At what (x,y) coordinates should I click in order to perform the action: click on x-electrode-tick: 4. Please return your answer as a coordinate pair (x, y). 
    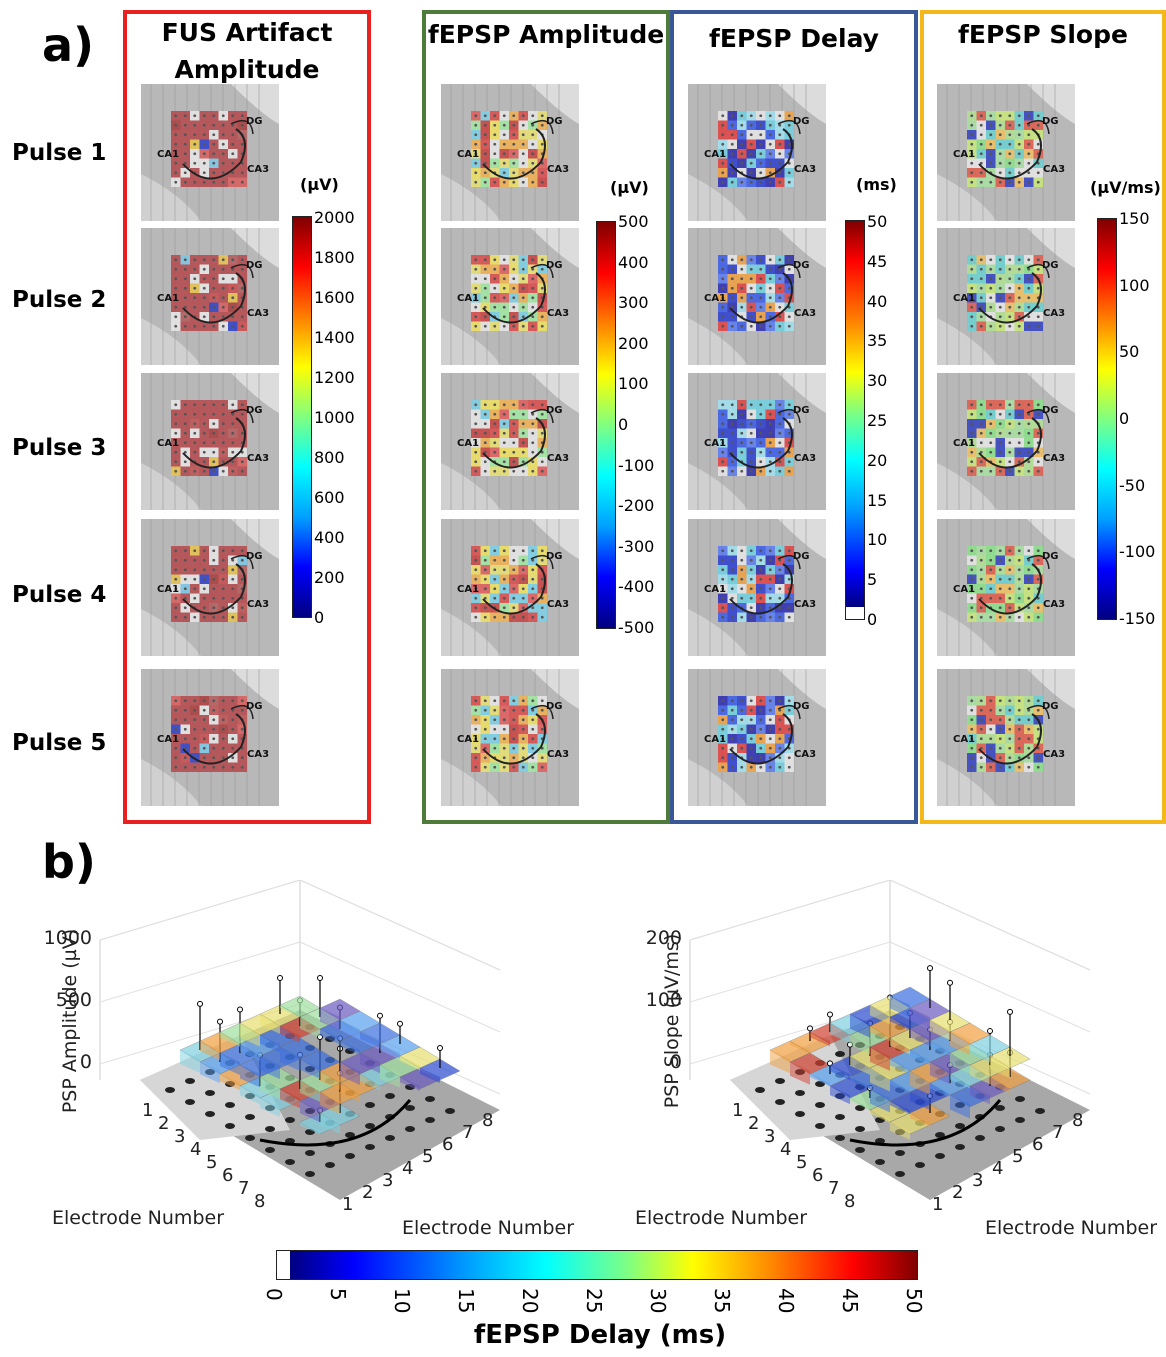
    Looking at the image, I should click on (785, 1149).